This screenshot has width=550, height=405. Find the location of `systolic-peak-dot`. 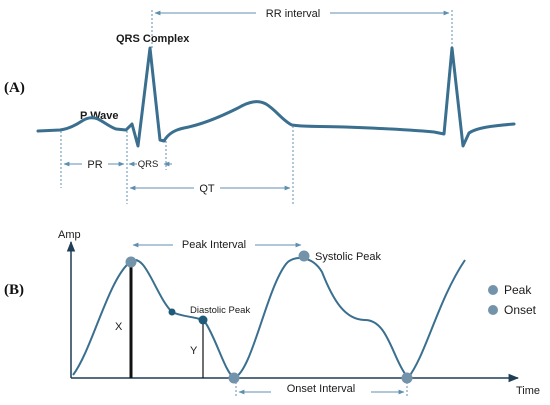

systolic-peak-dot is located at coordinates (304, 256).